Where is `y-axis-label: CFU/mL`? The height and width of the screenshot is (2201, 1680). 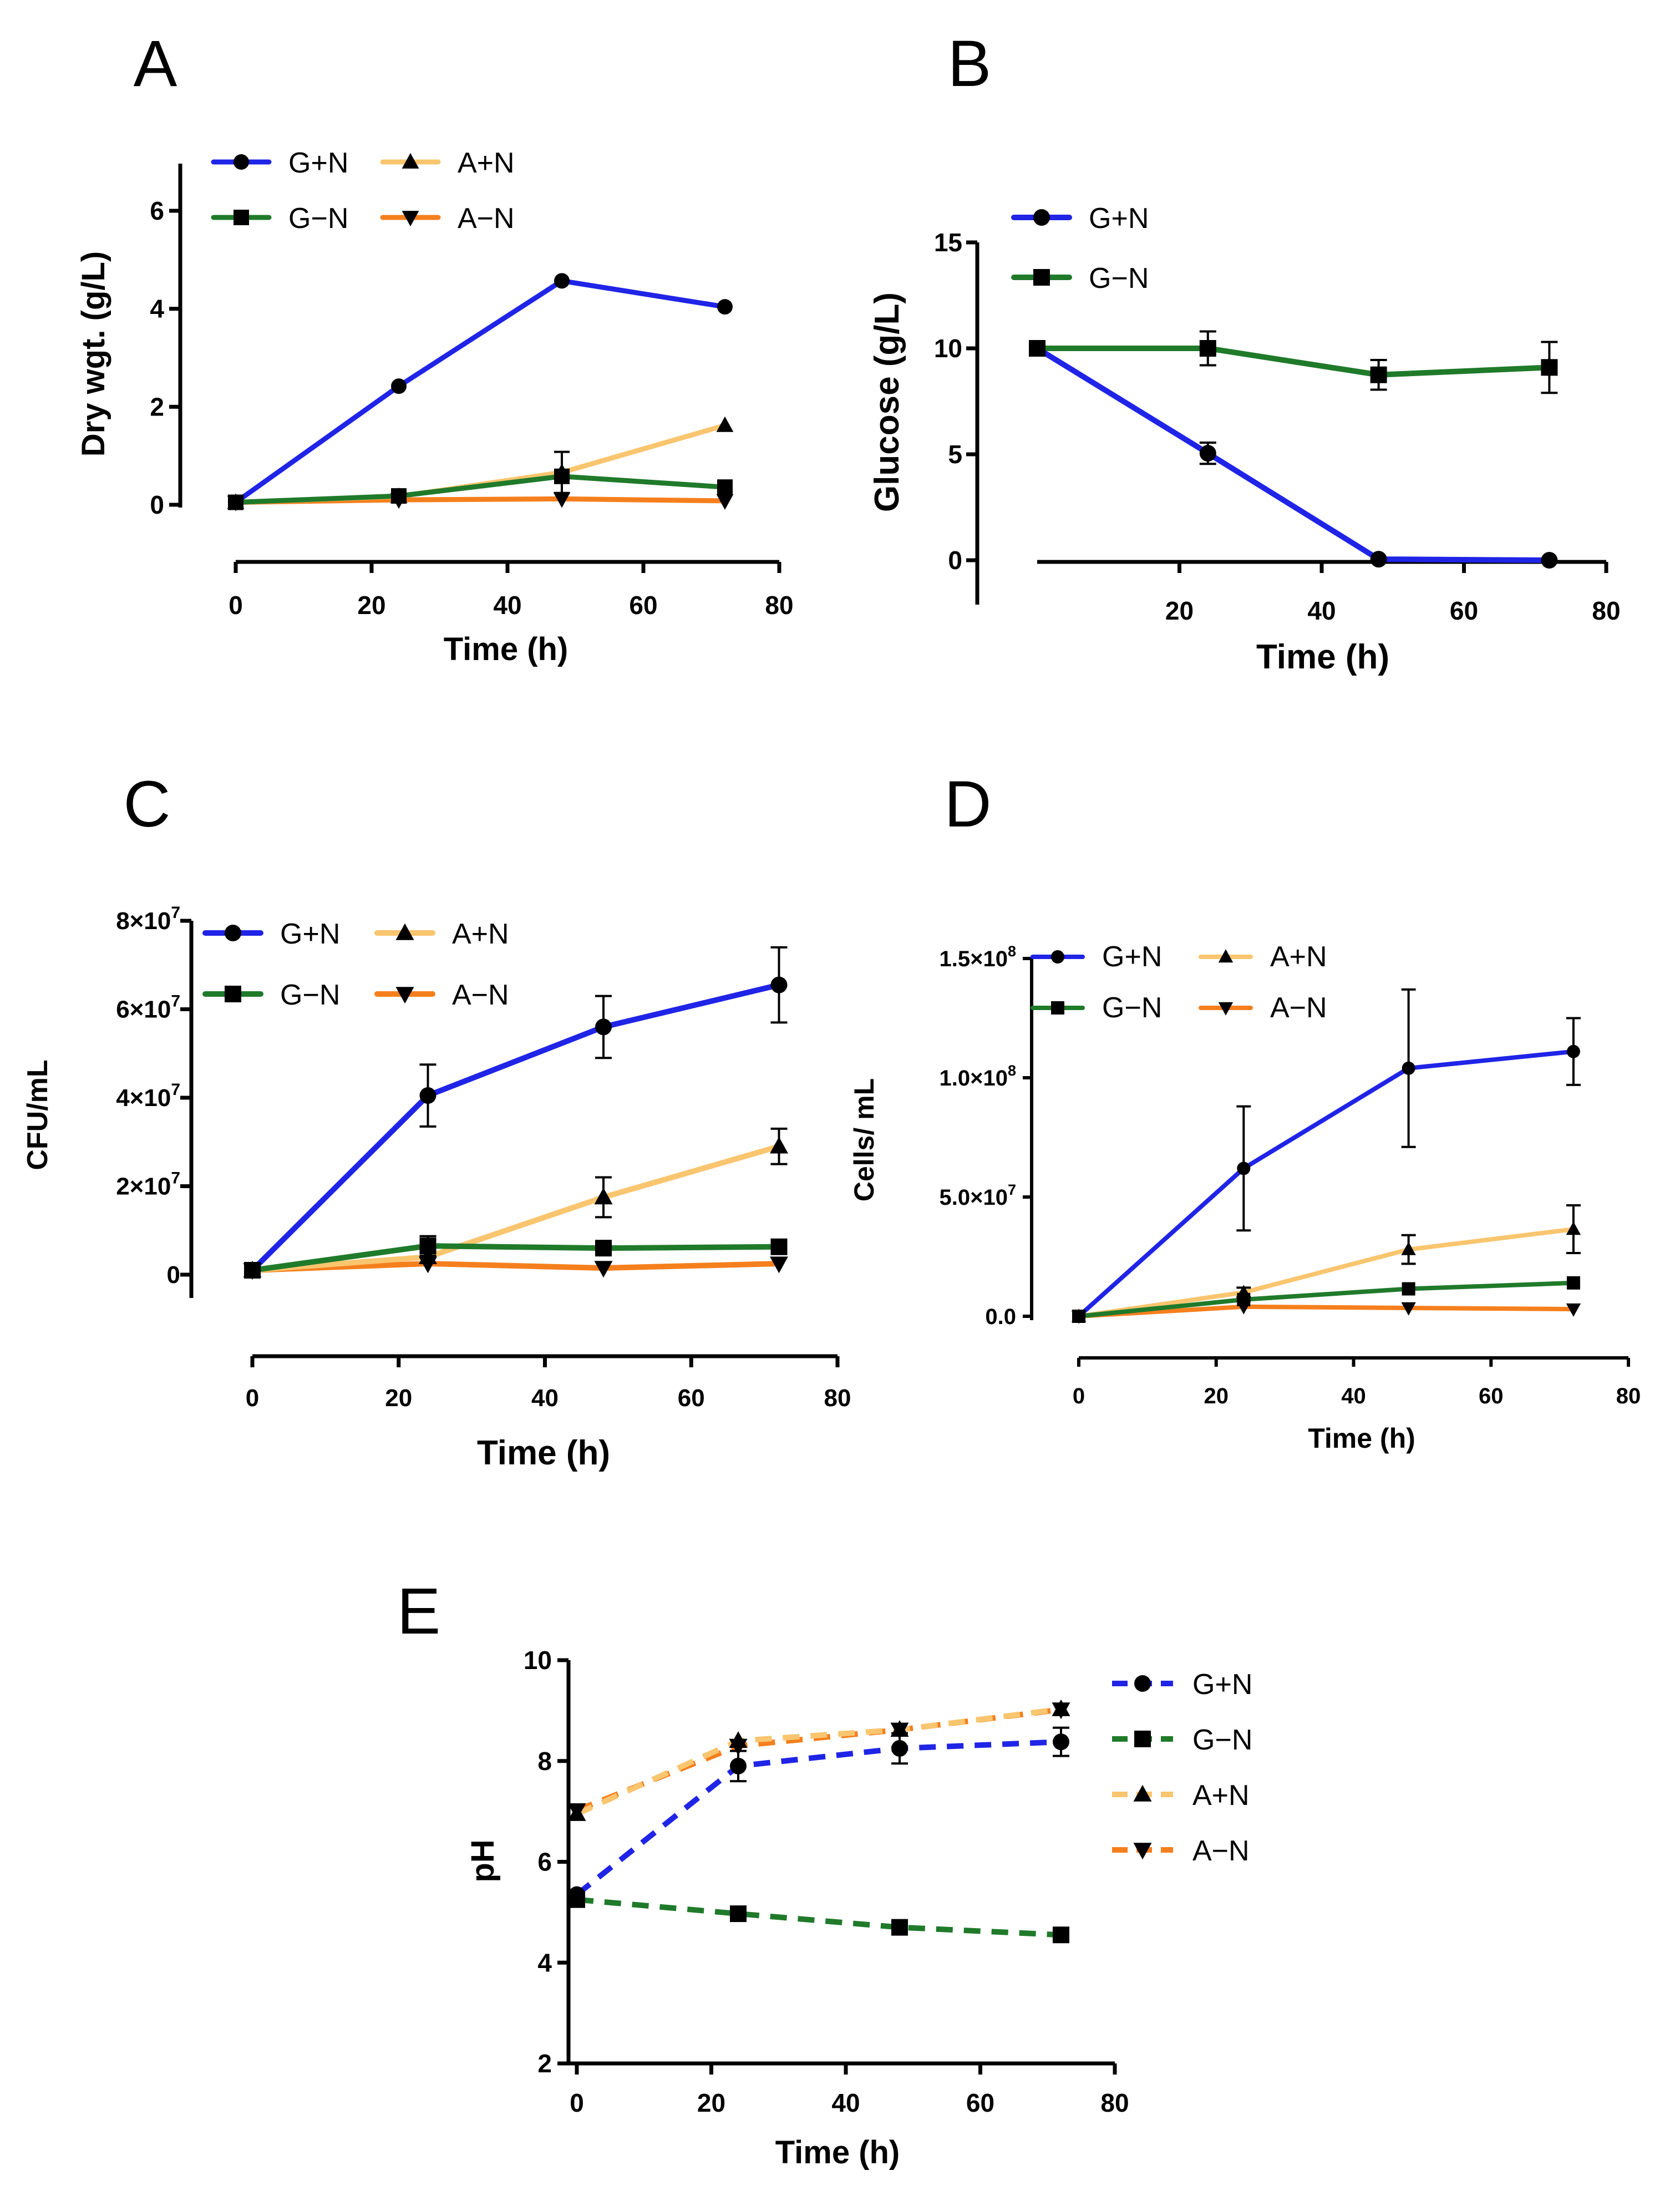
y-axis-label: CFU/mL is located at coordinates (38, 1114).